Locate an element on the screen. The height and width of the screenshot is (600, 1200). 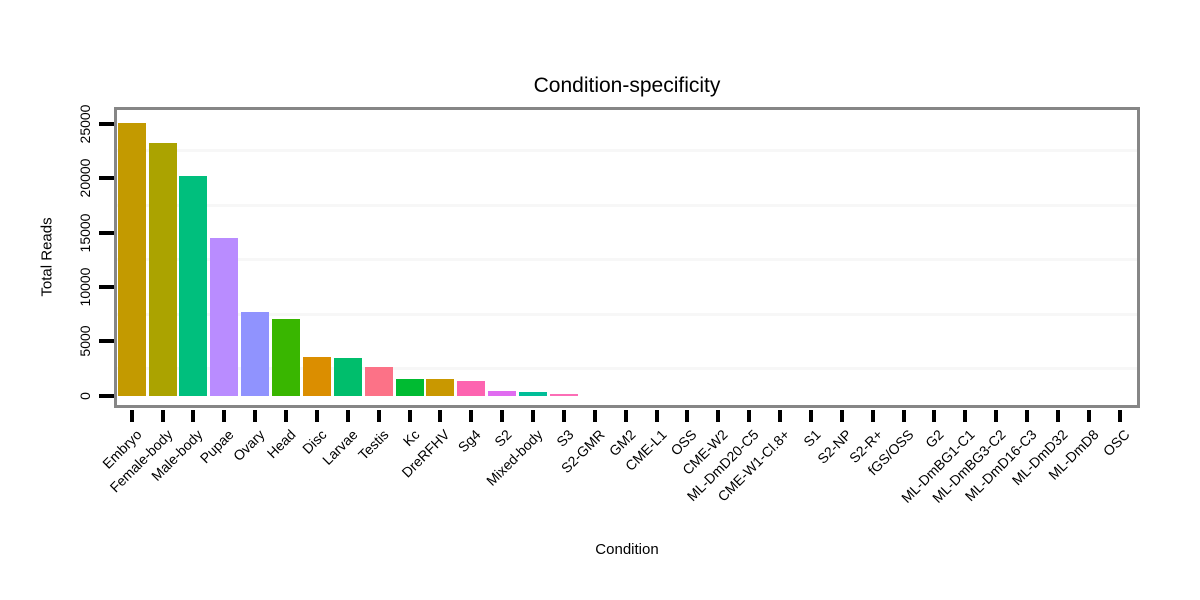
bar-mixed-body is located at coordinates (533, 394).